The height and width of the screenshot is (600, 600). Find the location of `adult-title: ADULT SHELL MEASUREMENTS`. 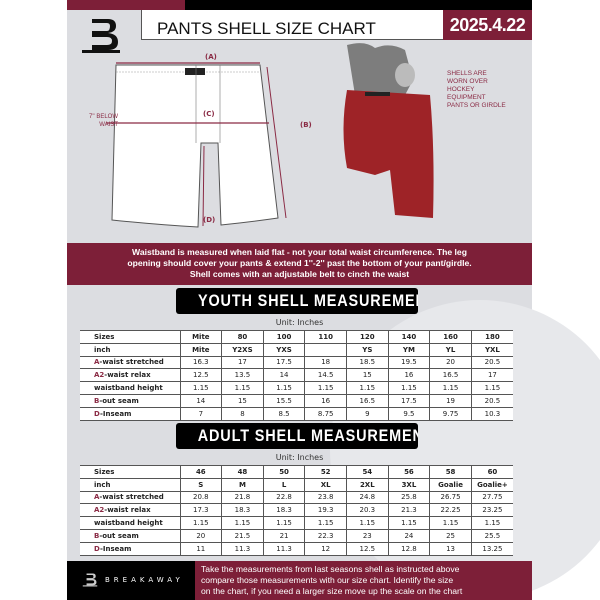

adult-title: ADULT SHELL MEASUREMENTS is located at coordinates (307, 435).